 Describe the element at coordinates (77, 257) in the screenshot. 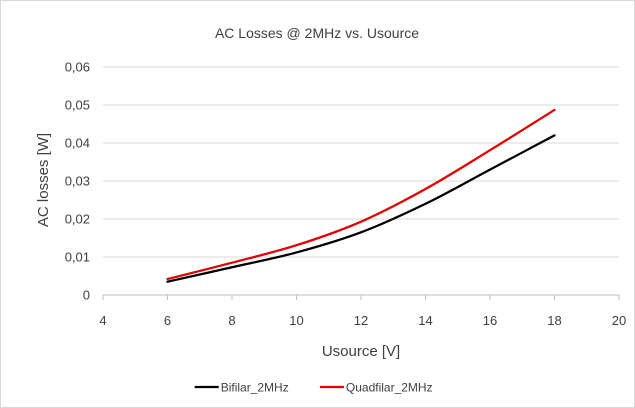

I see `y-tick-label: 0,01` at that location.